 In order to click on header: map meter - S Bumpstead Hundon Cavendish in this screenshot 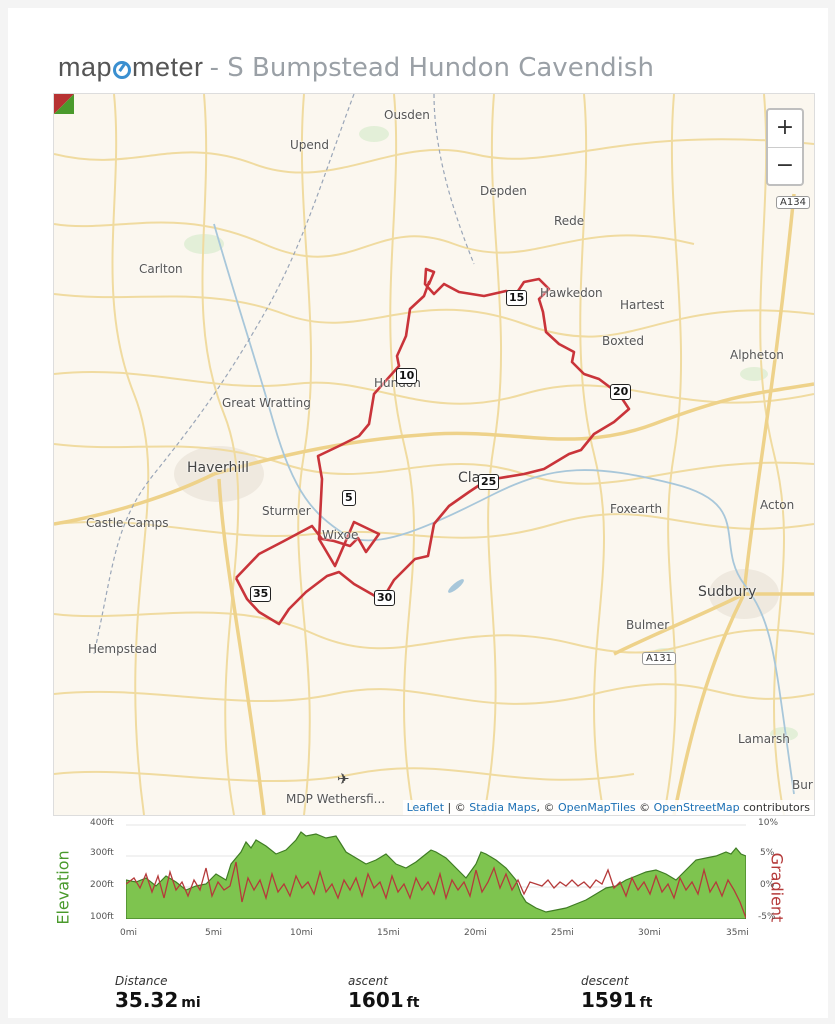, I will do `click(356, 70)`.